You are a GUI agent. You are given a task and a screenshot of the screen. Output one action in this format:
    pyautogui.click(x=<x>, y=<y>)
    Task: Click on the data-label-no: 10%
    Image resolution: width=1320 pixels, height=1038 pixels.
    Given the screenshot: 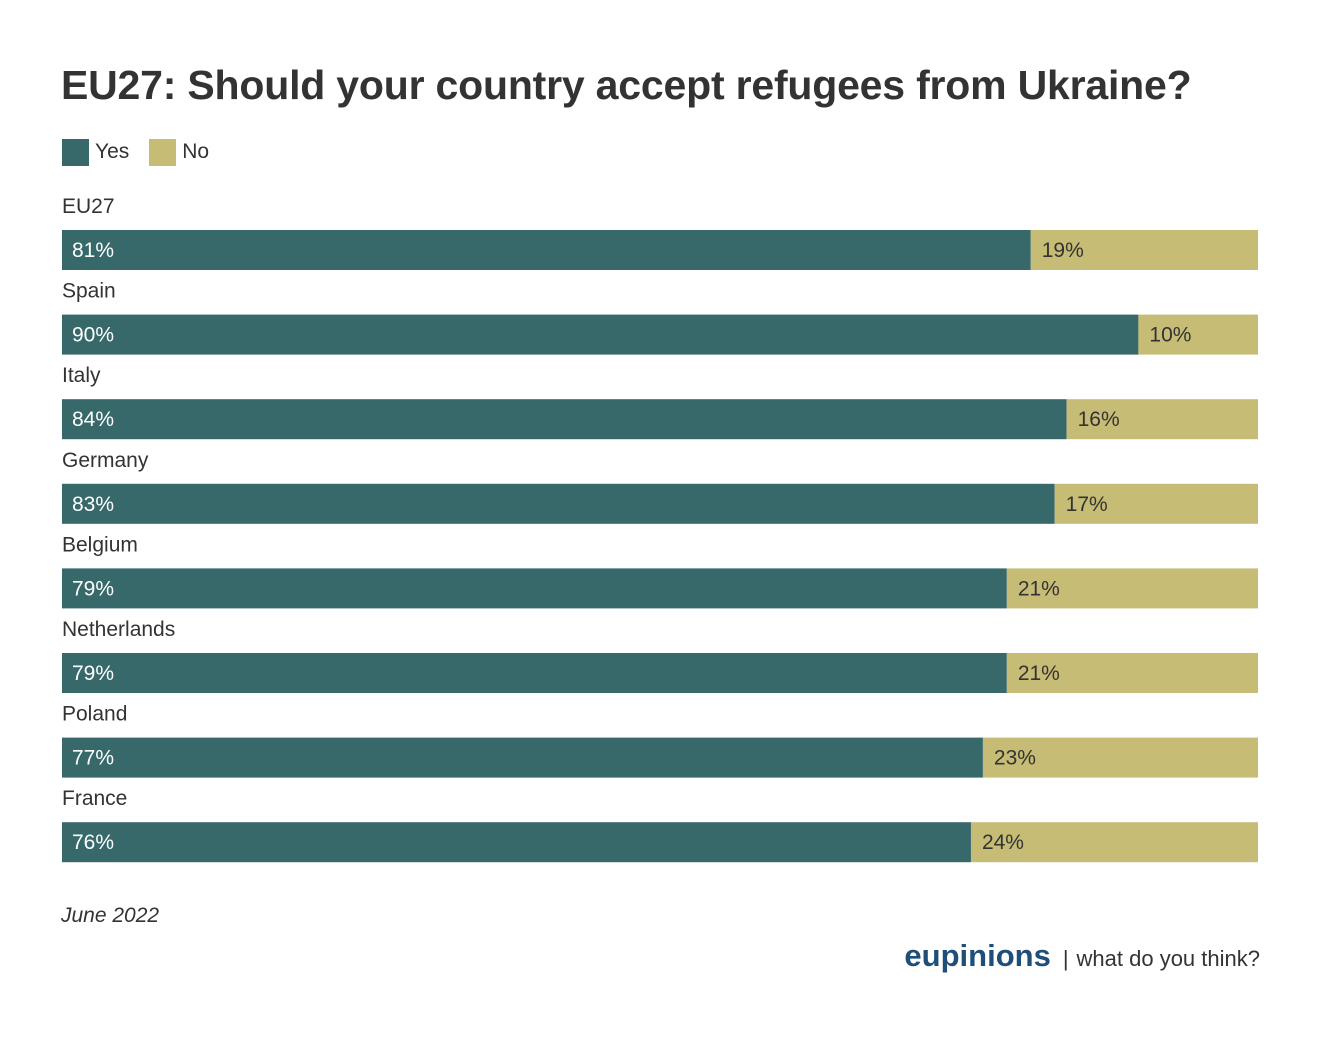 What is the action you would take?
    pyautogui.click(x=1170, y=335)
    